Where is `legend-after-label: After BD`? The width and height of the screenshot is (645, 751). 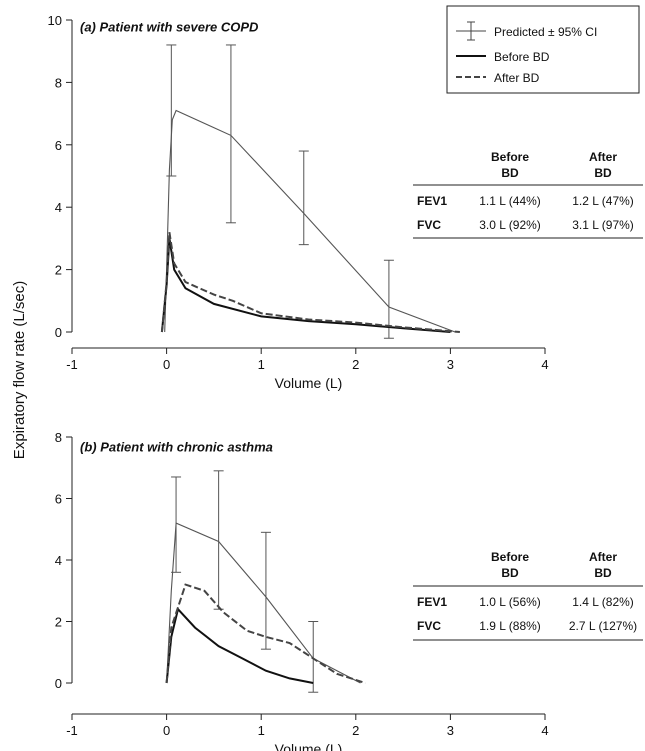
legend-after-label: After BD is located at coordinates (517, 78).